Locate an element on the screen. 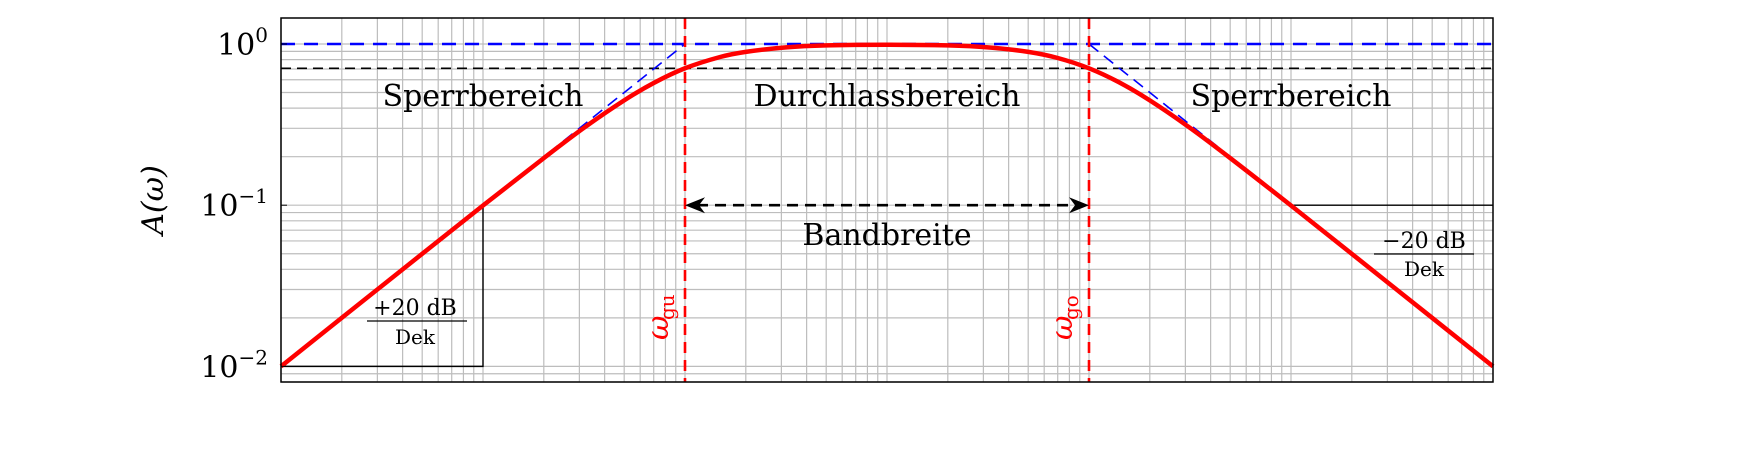  slope-left-numerator: +20 dB is located at coordinates (415, 308).